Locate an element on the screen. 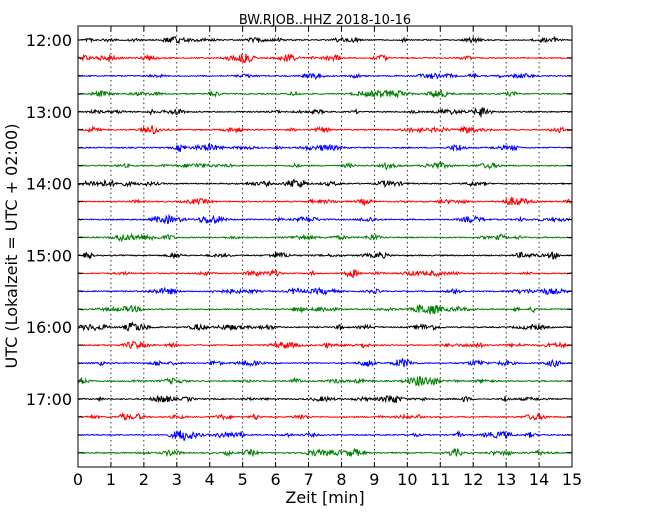 The height and width of the screenshot is (524, 650). x-tick-label: 4 is located at coordinates (210, 479).